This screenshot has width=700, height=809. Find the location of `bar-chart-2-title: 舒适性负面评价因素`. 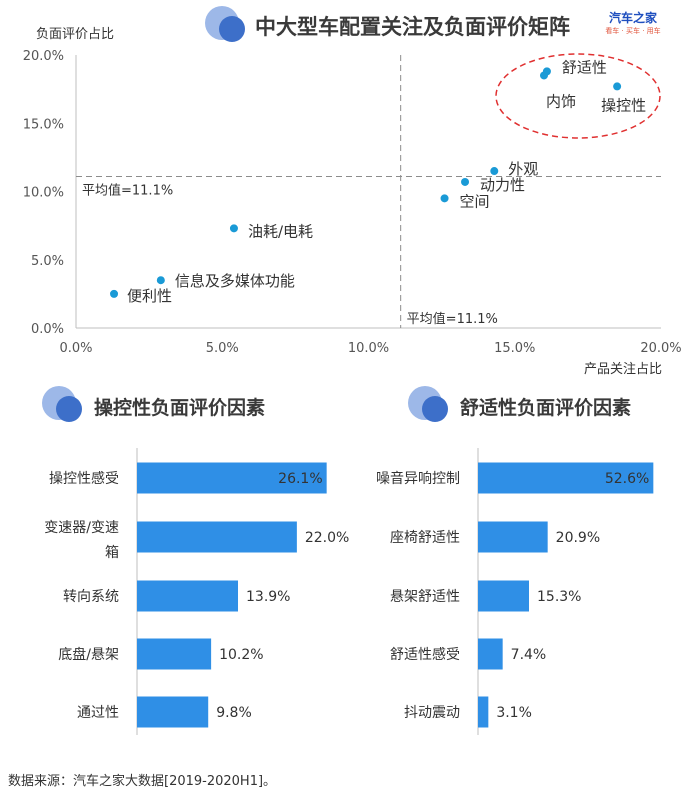

bar-chart-2-title: 舒适性负面评价因素 is located at coordinates (546, 407).